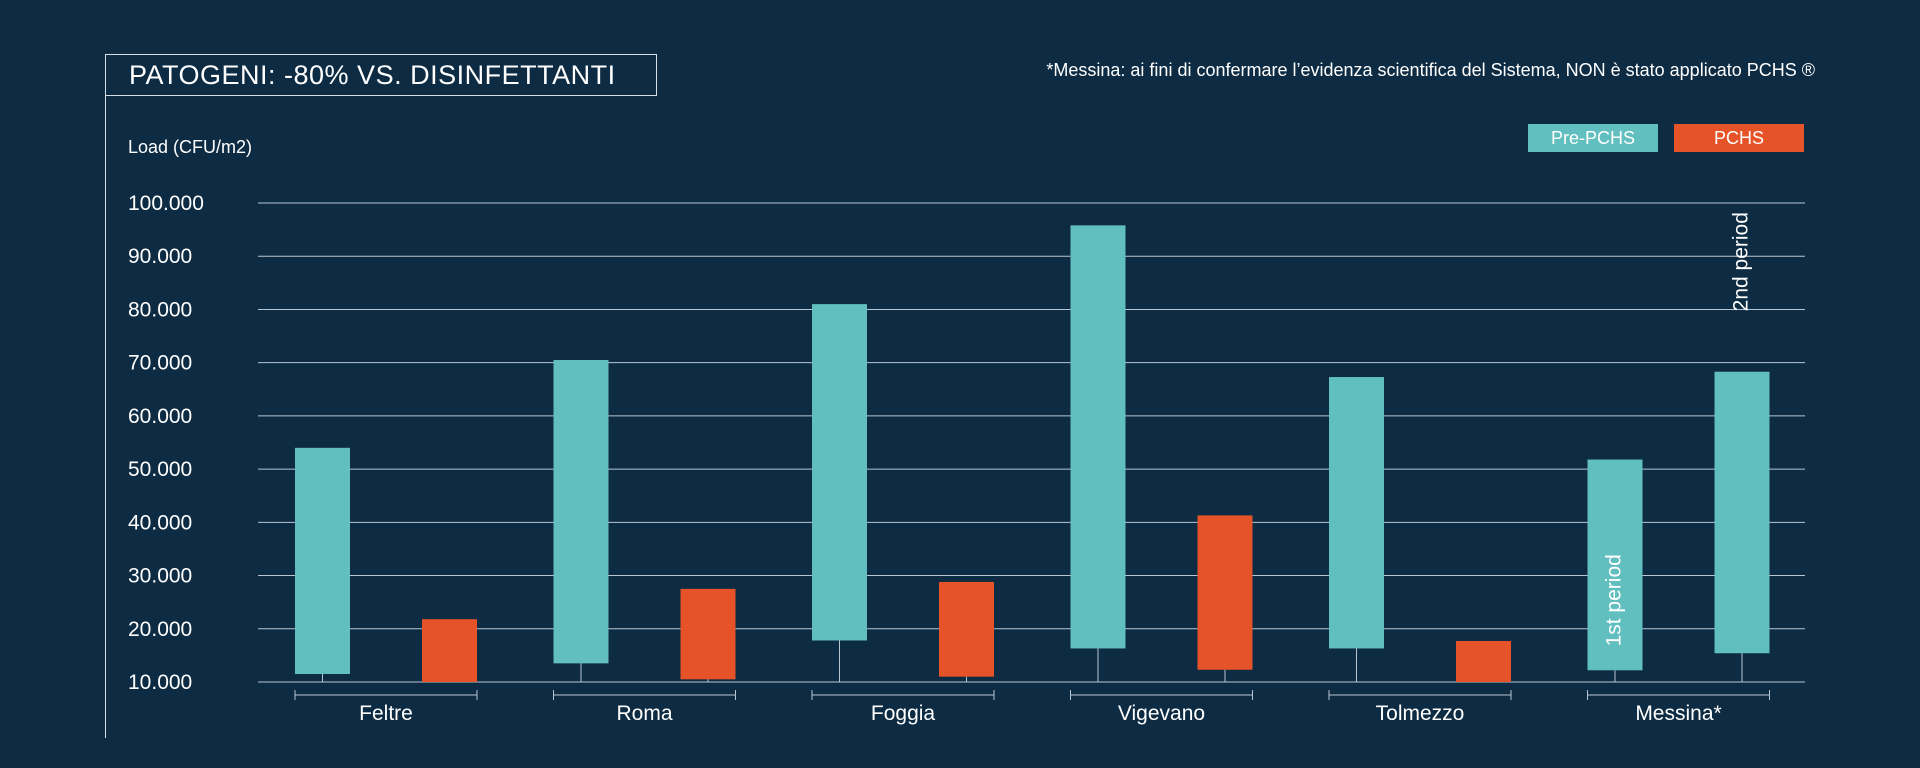 This screenshot has height=768, width=1920. Describe the element at coordinates (1614, 600) in the screenshot. I see `bar-period-label: 1st period` at that location.